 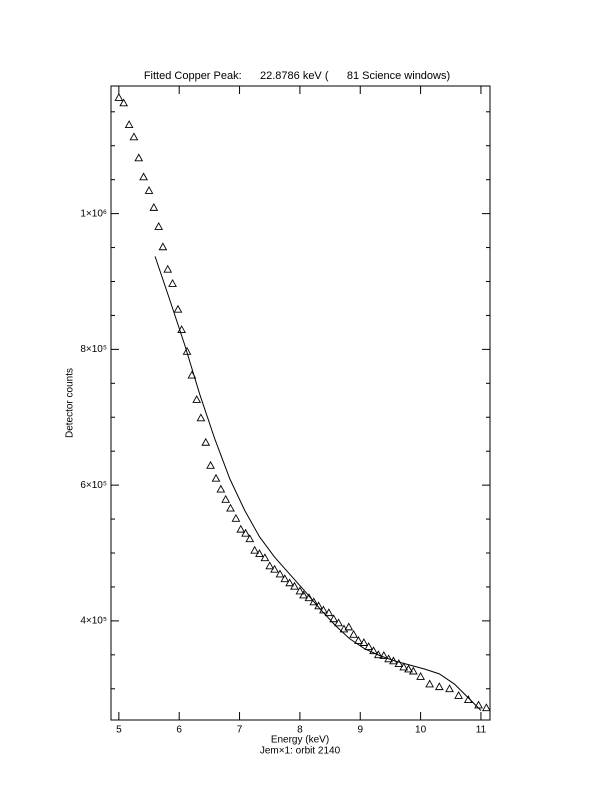 What do you see at coordinates (70, 403) in the screenshot?
I see `y-axis-label: Detector counts` at bounding box center [70, 403].